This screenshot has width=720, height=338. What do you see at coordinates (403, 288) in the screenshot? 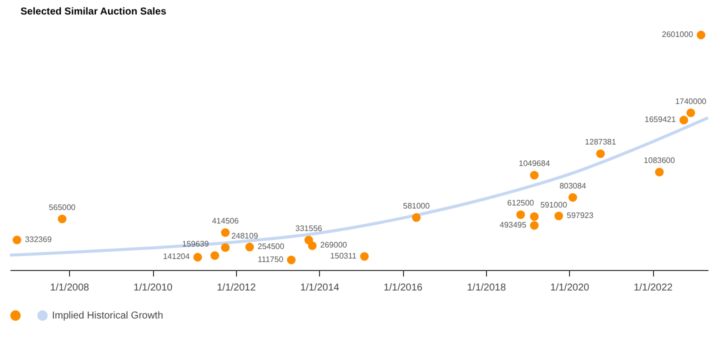
I see `x-tick-label: 1/1/2016` at bounding box center [403, 288].